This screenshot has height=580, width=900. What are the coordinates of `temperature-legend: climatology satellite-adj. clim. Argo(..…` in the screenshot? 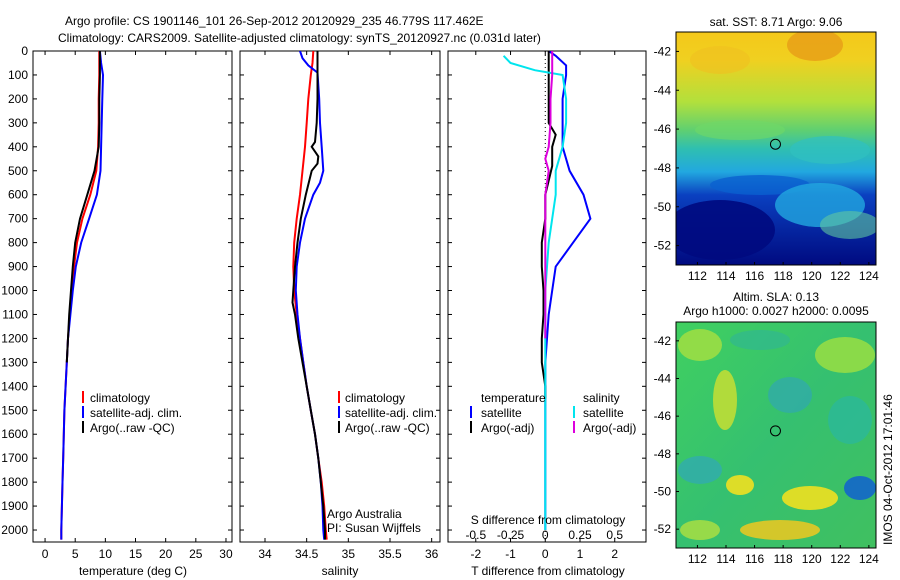 It's located at (132, 413).